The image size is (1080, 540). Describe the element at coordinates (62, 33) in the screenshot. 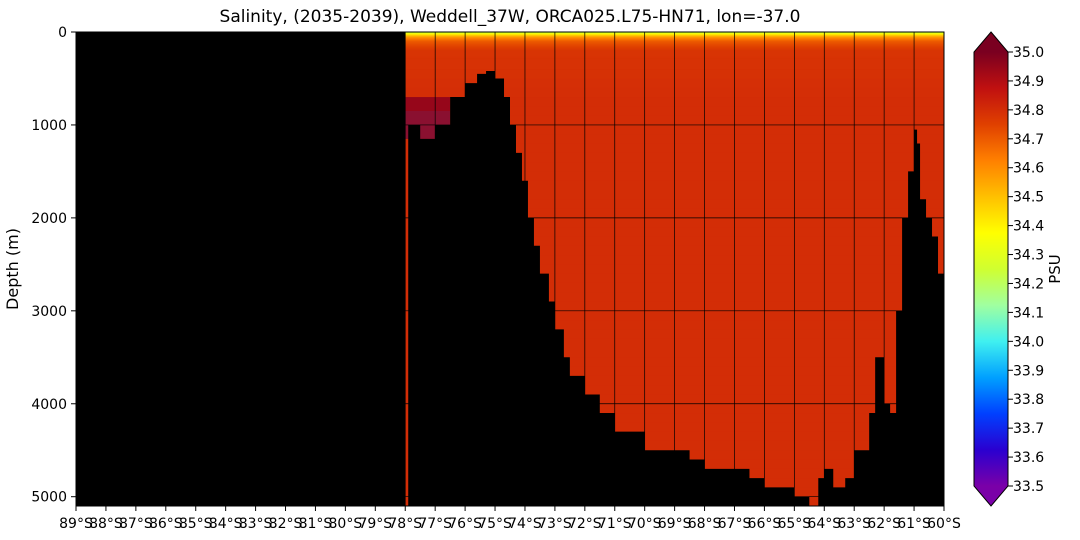

I see `y-tick-label: 0` at that location.